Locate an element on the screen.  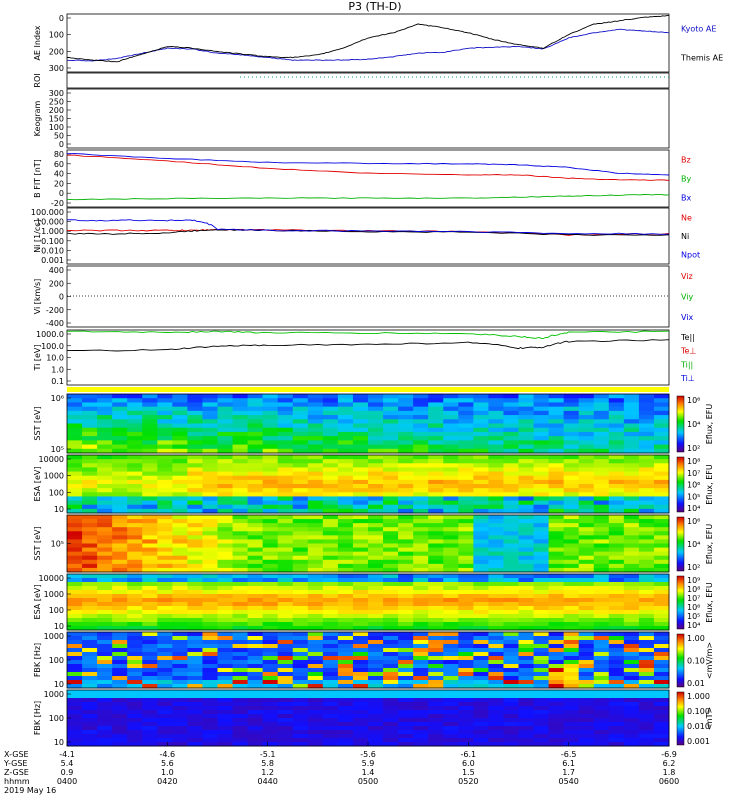
panel-frame is located at coordinates (368, 178).